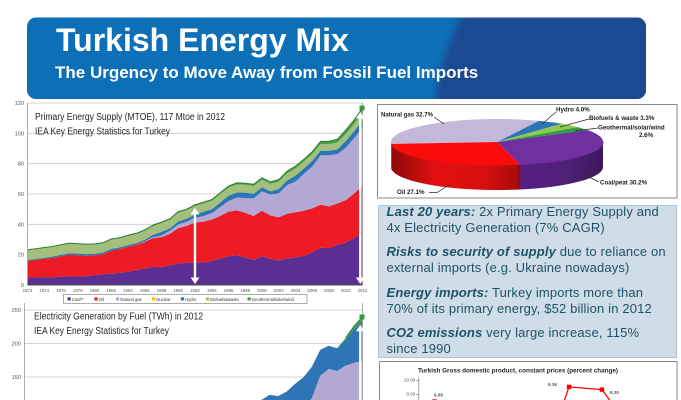  Describe the element at coordinates (95, 290) in the screenshot. I see `svg-text: 1980` at that location.